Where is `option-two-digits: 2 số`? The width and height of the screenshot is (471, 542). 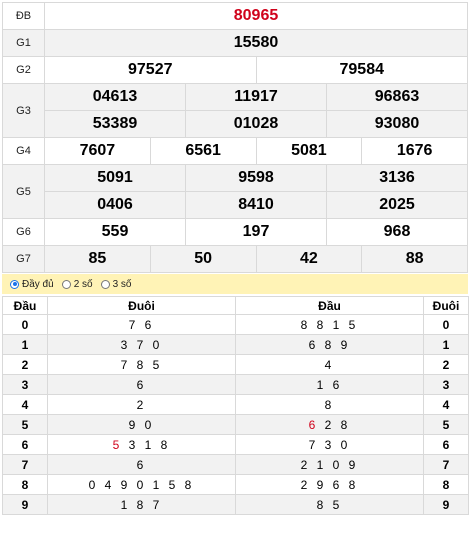 option-two-digits: 2 số is located at coordinates (77, 284).